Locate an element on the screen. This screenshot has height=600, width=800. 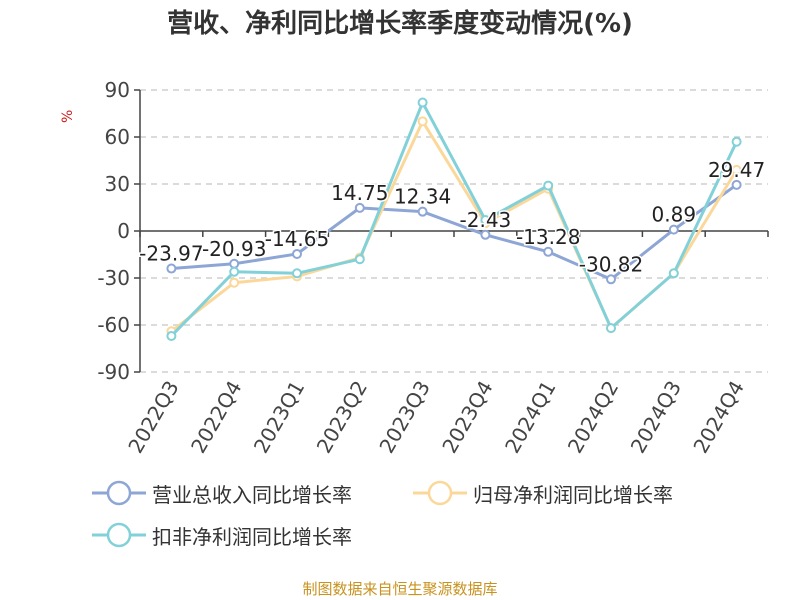
legend-item-deducted-net-profit: 扣非净利润同比增长率 is located at coordinates (222, 535).